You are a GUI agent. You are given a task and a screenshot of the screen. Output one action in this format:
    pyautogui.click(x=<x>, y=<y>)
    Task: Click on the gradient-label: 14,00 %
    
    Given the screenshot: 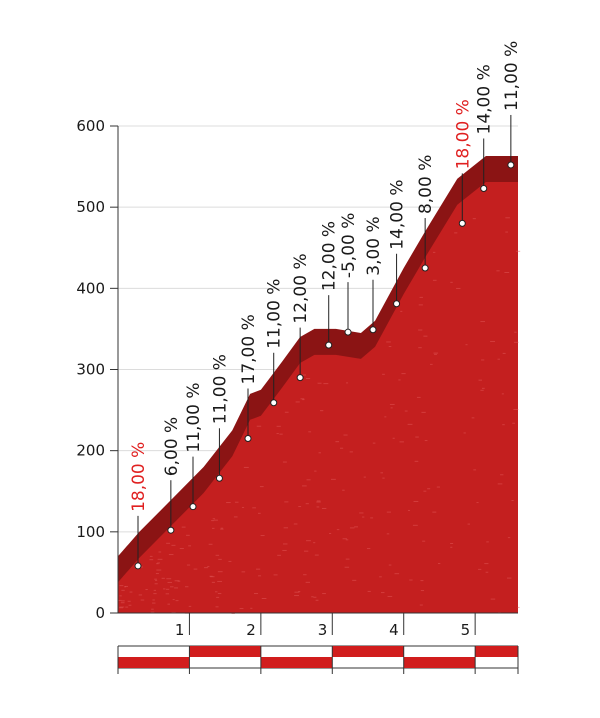 What is the action you would take?
    pyautogui.click(x=485, y=99)
    